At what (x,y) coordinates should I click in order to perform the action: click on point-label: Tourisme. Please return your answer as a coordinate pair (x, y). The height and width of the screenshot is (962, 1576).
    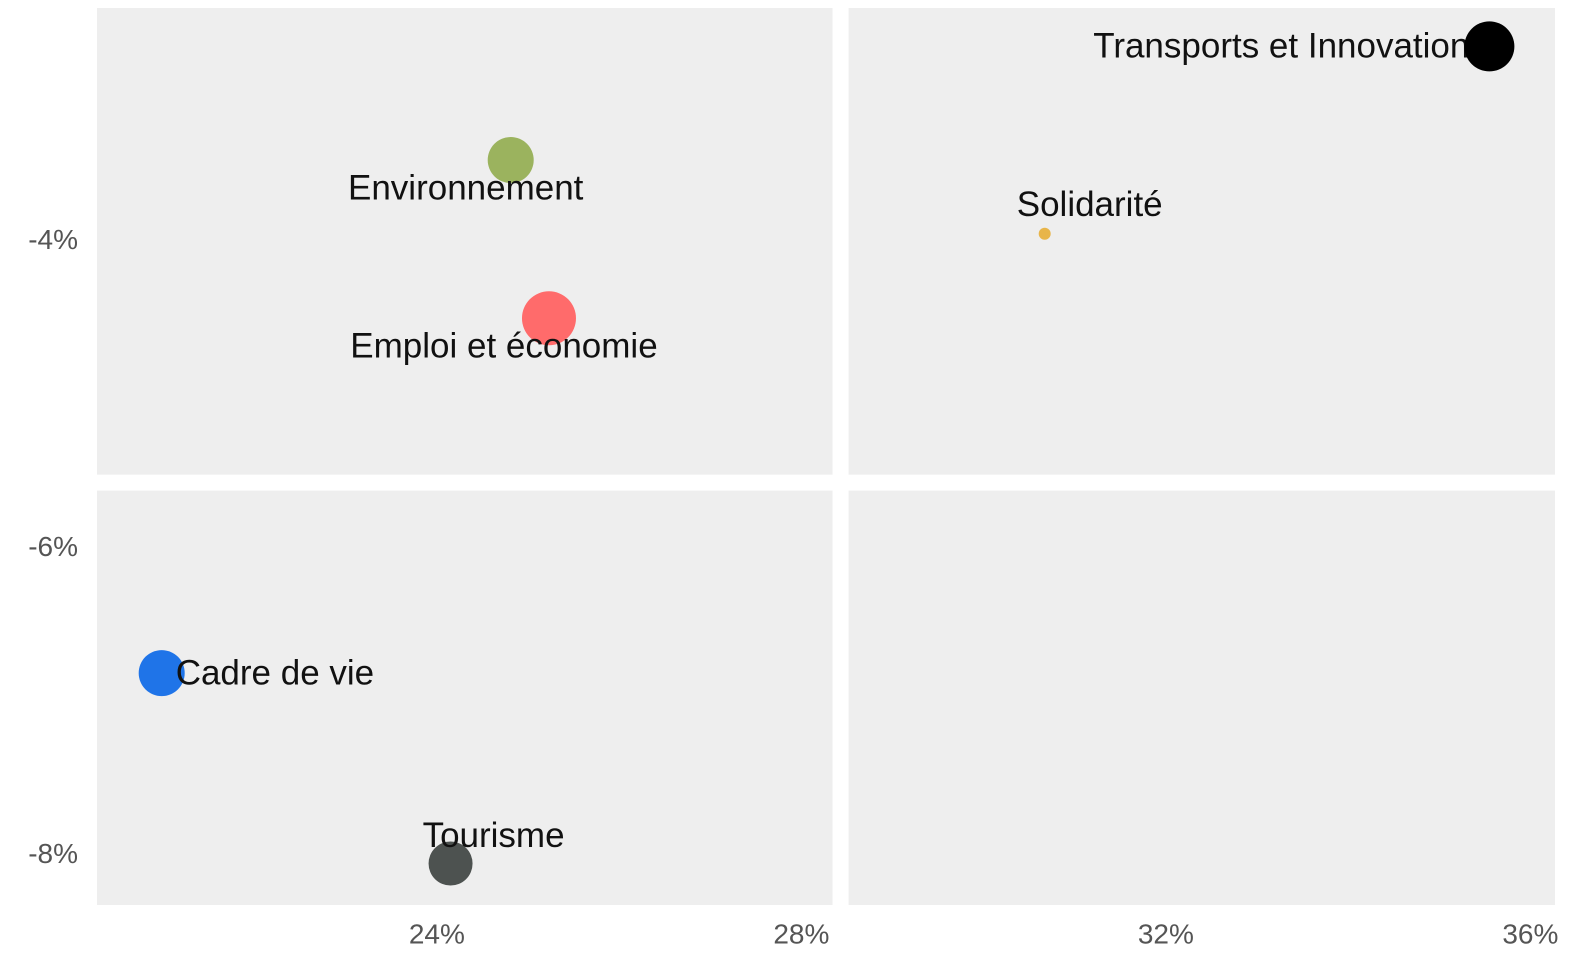
    Looking at the image, I should click on (494, 835).